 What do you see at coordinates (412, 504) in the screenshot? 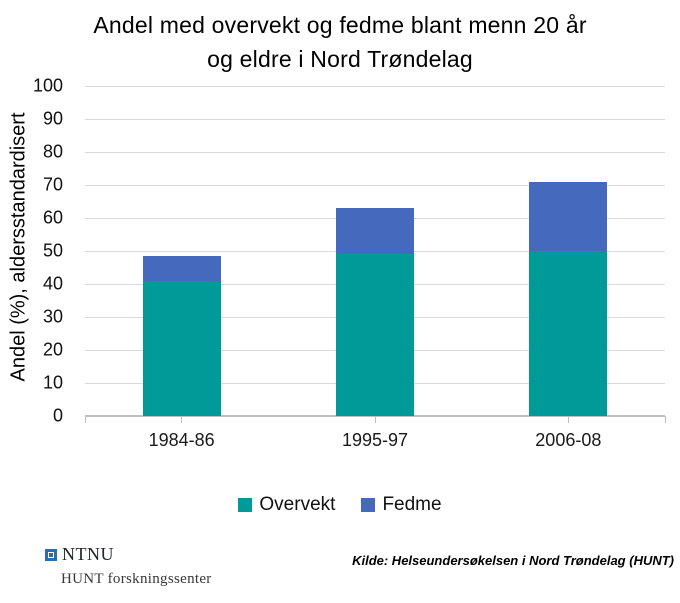
I see `legend-label: Fedme` at bounding box center [412, 504].